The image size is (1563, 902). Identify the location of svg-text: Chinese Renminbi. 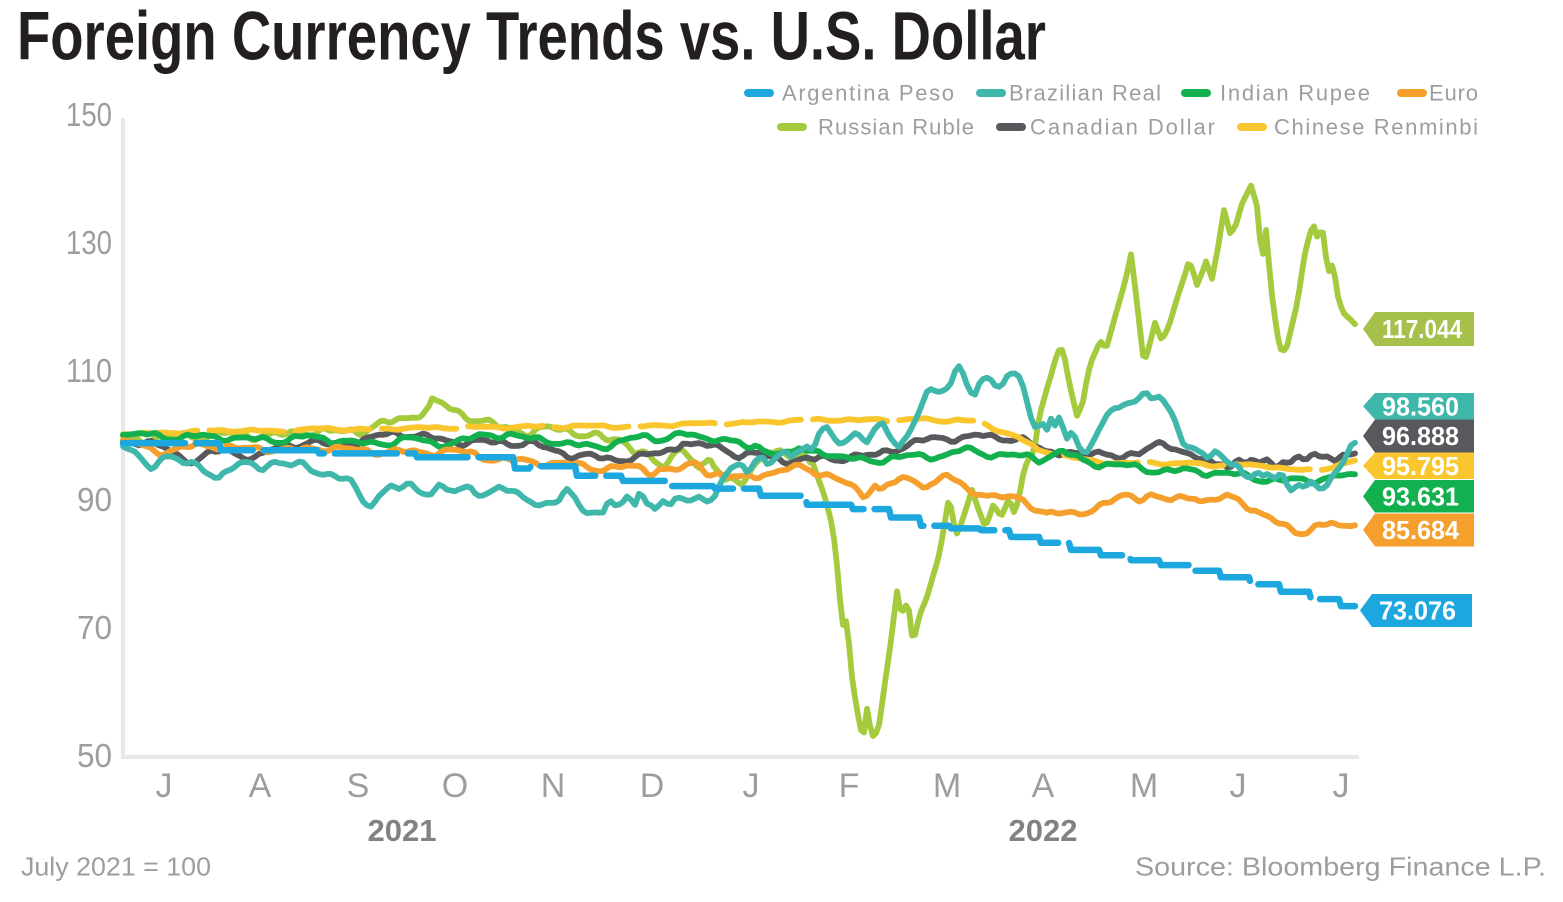
(1376, 127).